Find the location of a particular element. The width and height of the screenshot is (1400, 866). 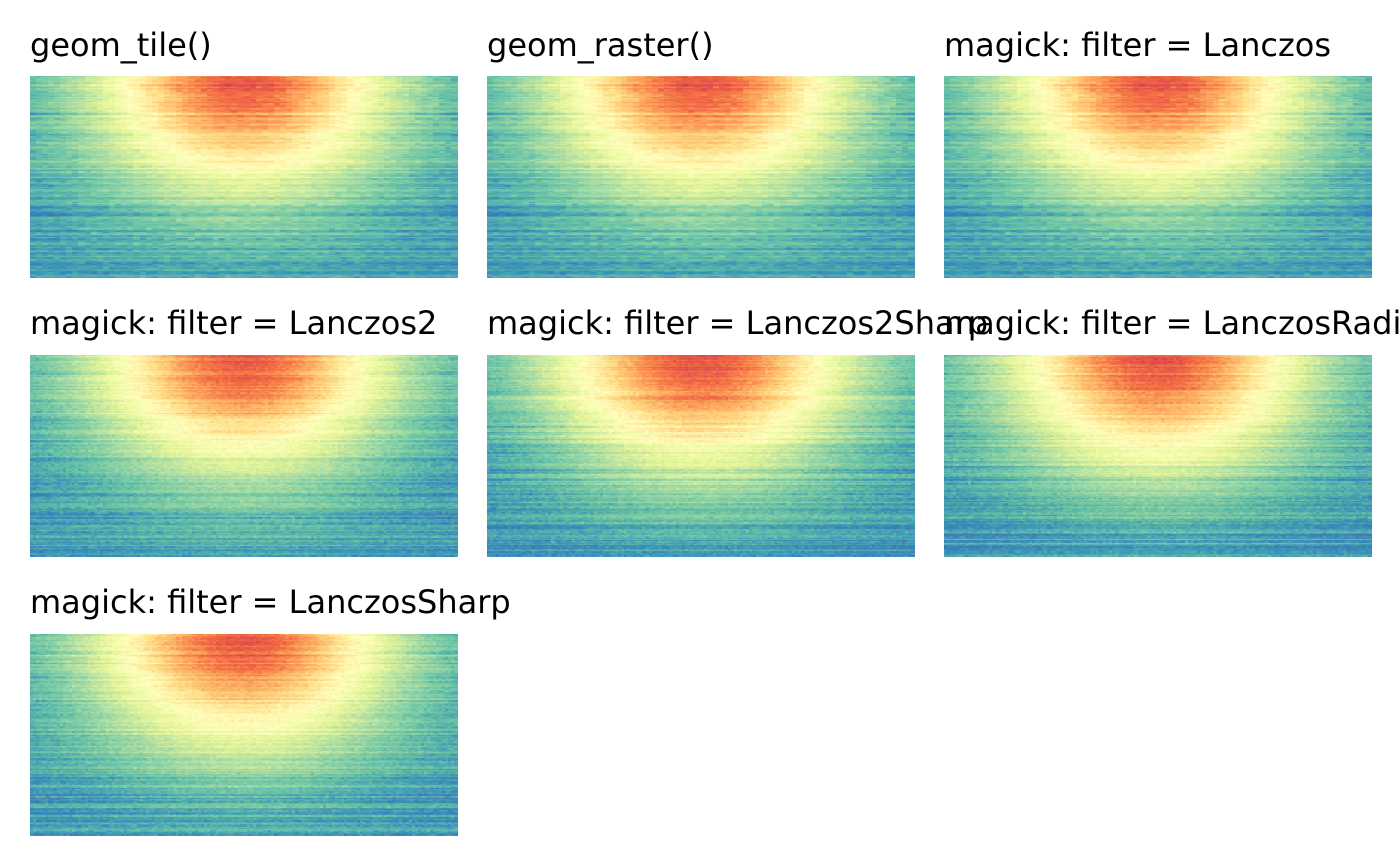

panel-title-geom-tile: geom_tile() is located at coordinates (121, 45).